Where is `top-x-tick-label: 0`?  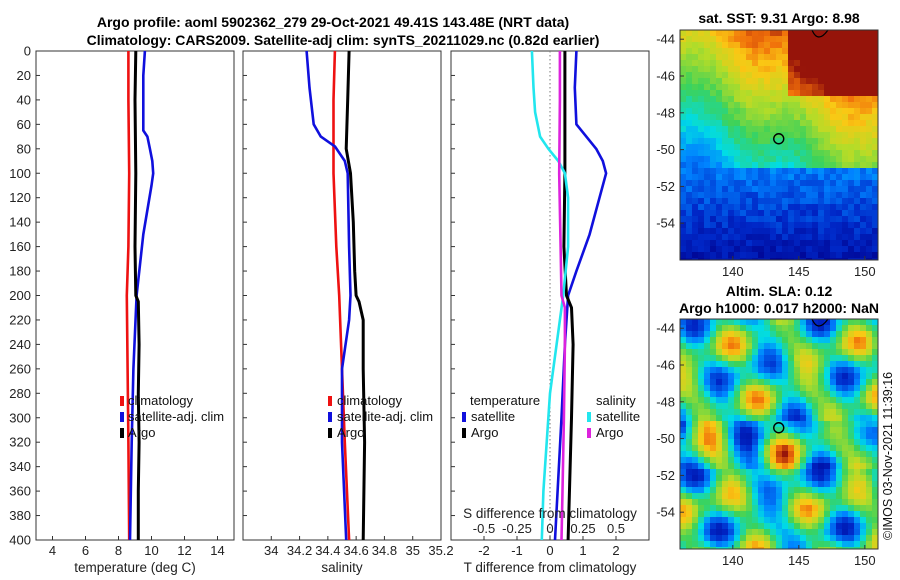
top-x-tick-label: 0 is located at coordinates (549, 528).